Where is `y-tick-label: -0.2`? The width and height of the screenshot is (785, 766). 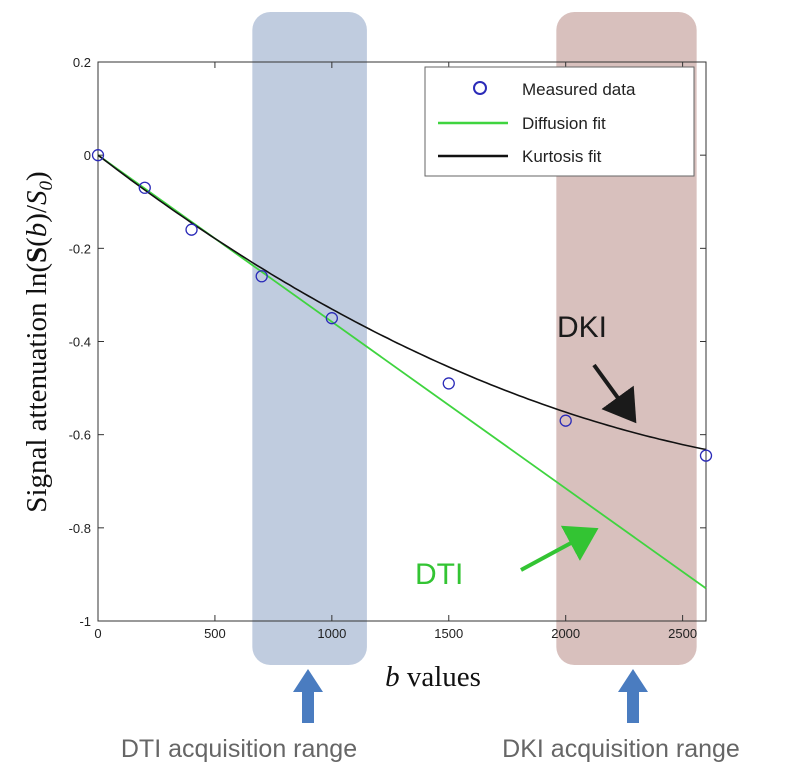 y-tick-label: -0.2 is located at coordinates (80, 248).